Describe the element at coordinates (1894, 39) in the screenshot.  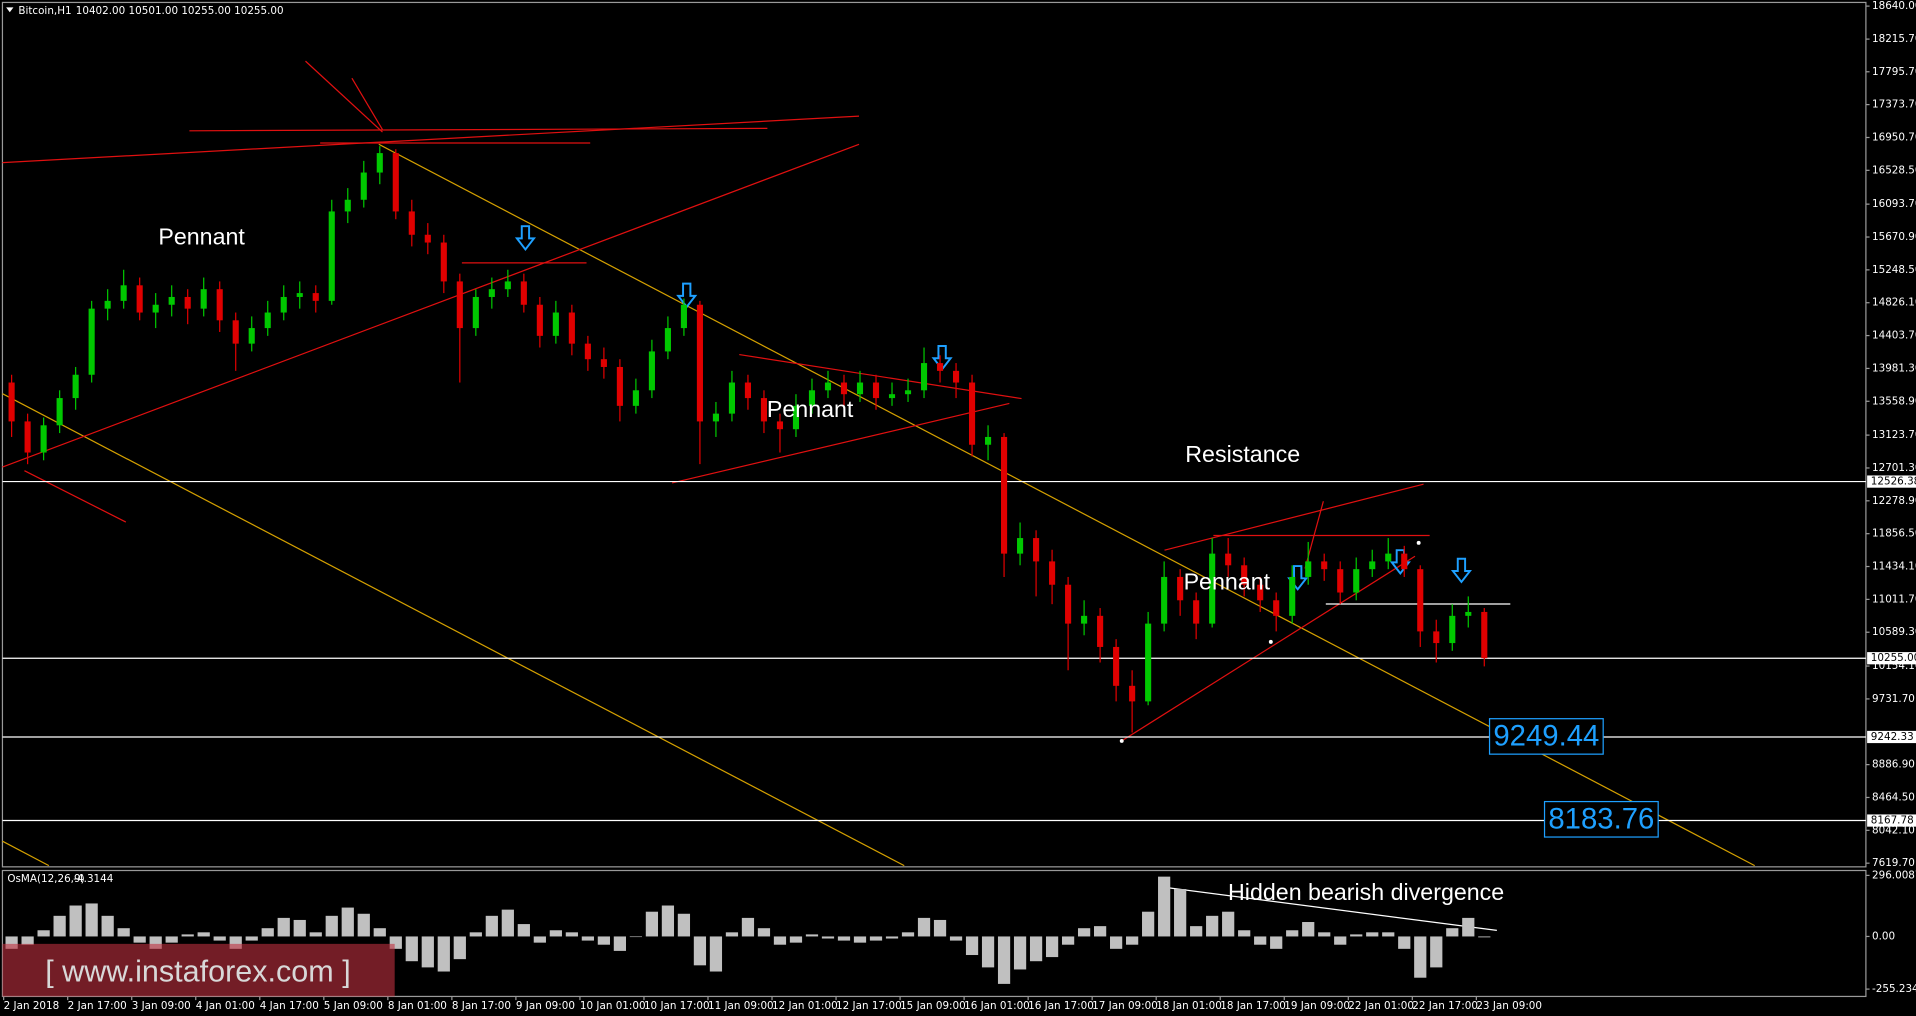
I see `y-tick-label: 18215.70` at that location.